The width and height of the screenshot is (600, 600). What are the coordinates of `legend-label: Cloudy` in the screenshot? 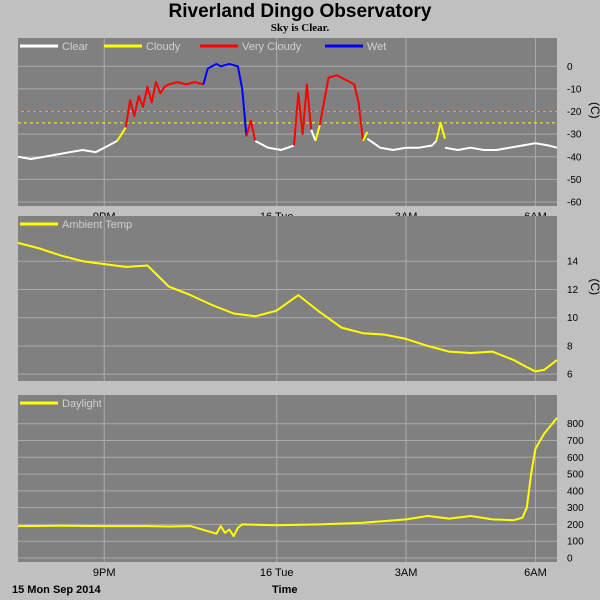 It's located at (163, 47).